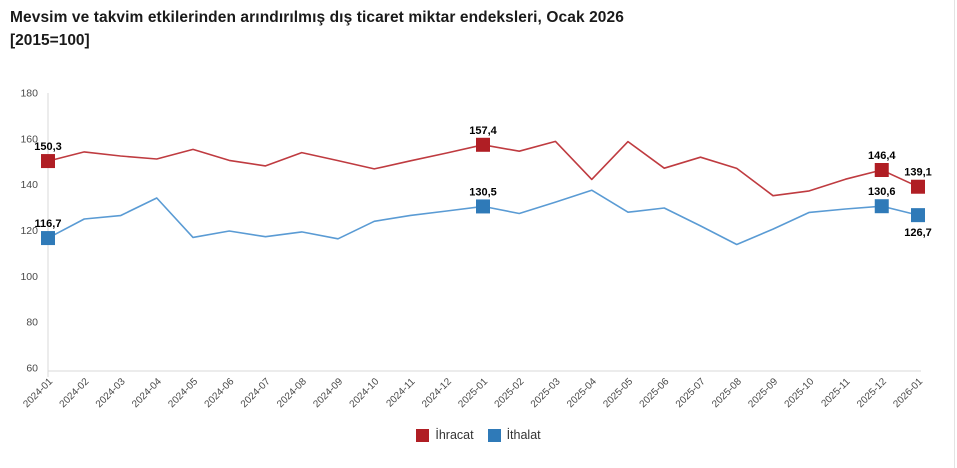 The height and width of the screenshot is (468, 957). Describe the element at coordinates (50, 41) in the screenshot. I see `chart-subtitle: [2015=100]` at that location.